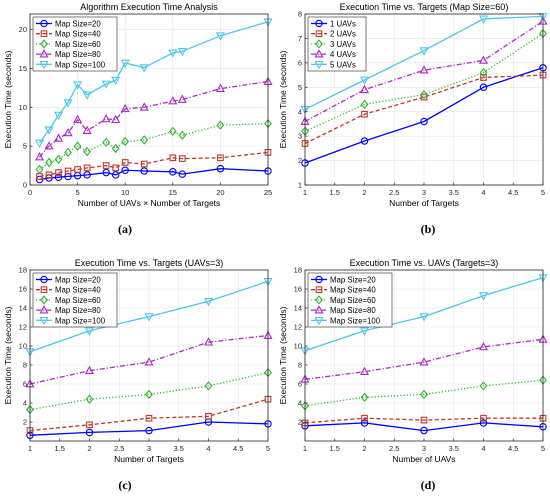  I want to click on caption-a: (a), so click(125, 229).